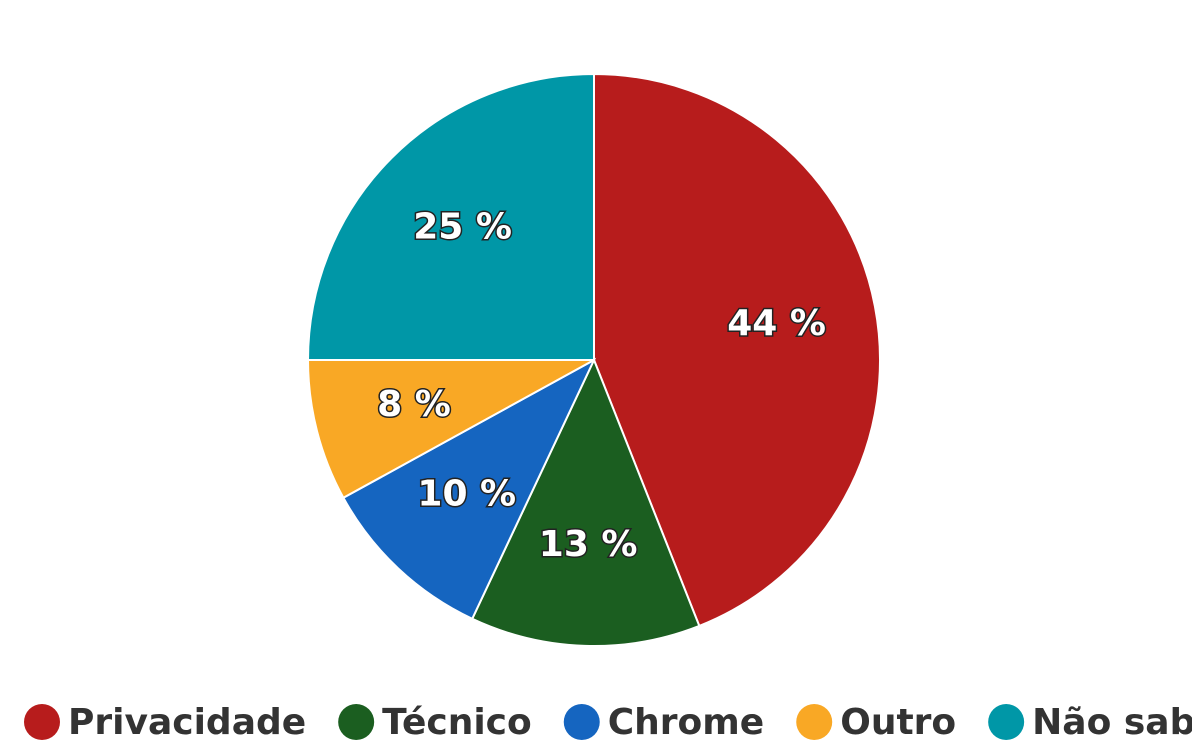  I want to click on legend-item: Chrome, so click(663, 722).